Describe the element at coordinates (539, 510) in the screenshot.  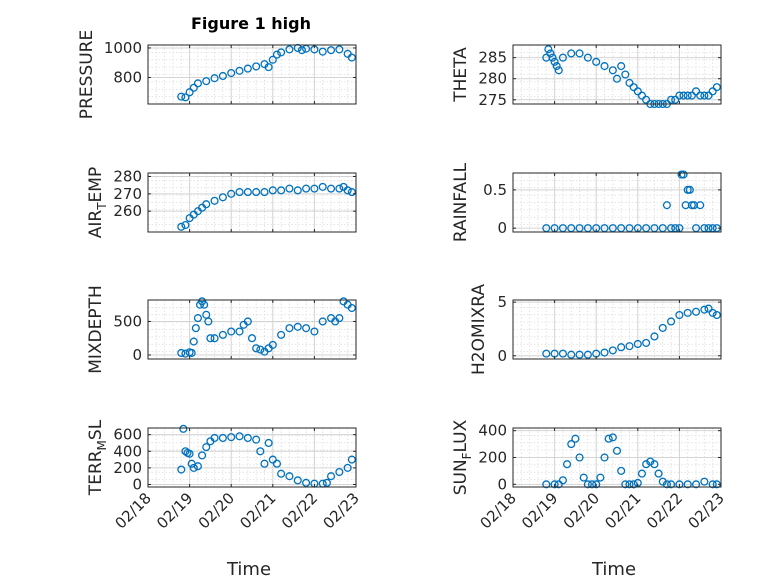
I see `x-tick-label: 02/19` at that location.